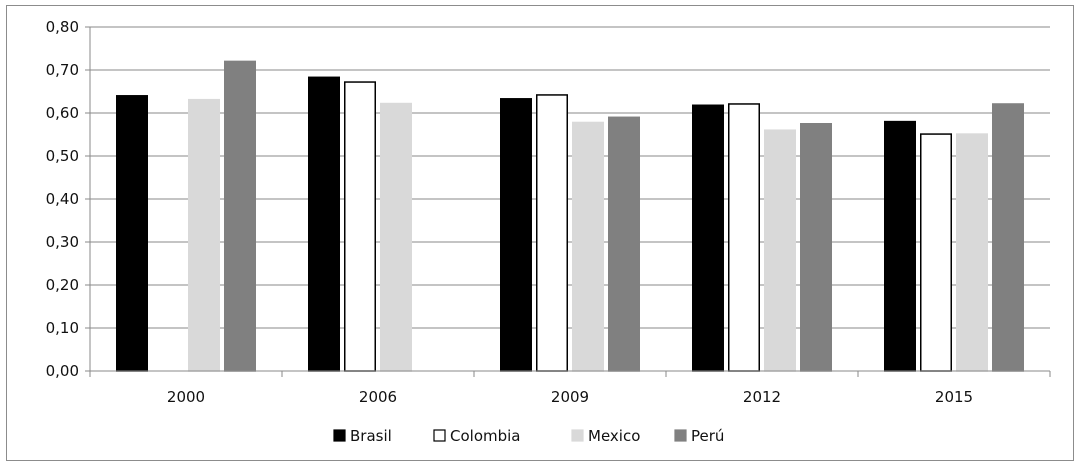 This screenshot has height=469, width=1083. Describe the element at coordinates (588, 246) in the screenshot. I see `bar-mexico-2009` at that location.